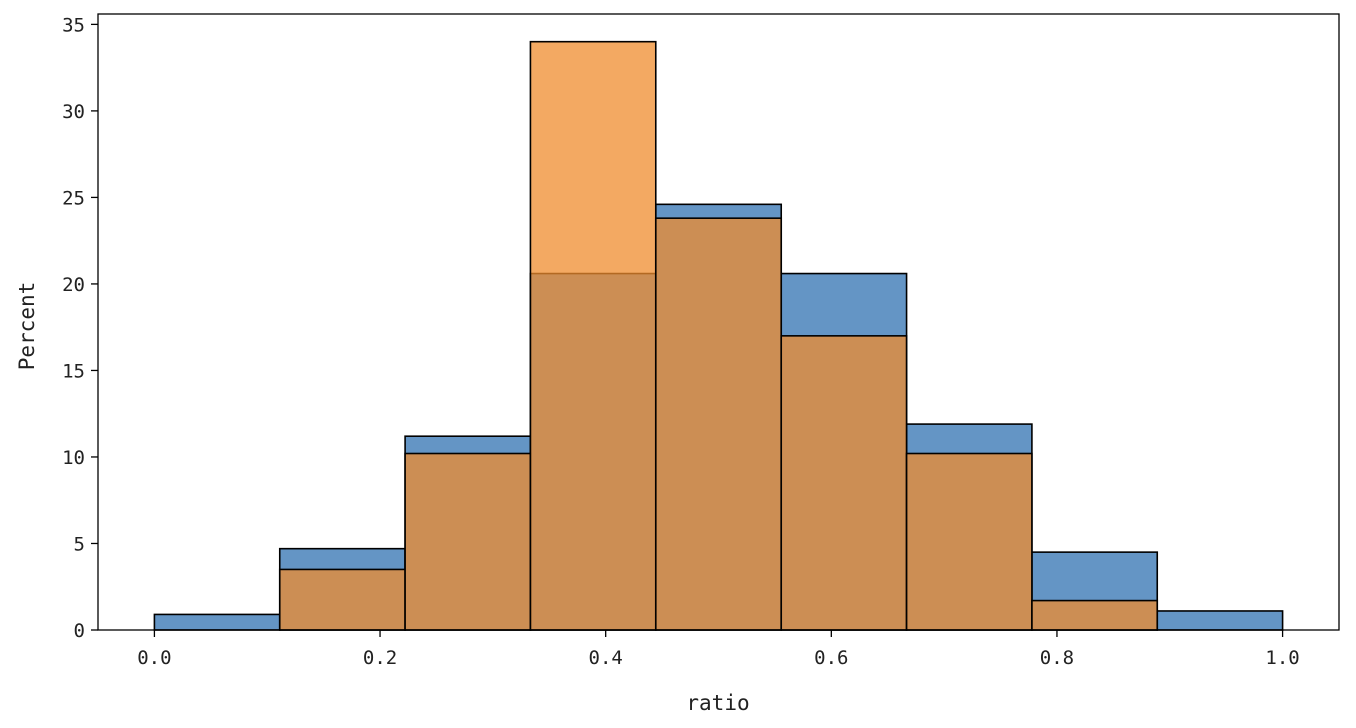 This screenshot has width=1356, height=728. Describe the element at coordinates (79, 544) in the screenshot. I see `y-tick-label: 5` at that location.